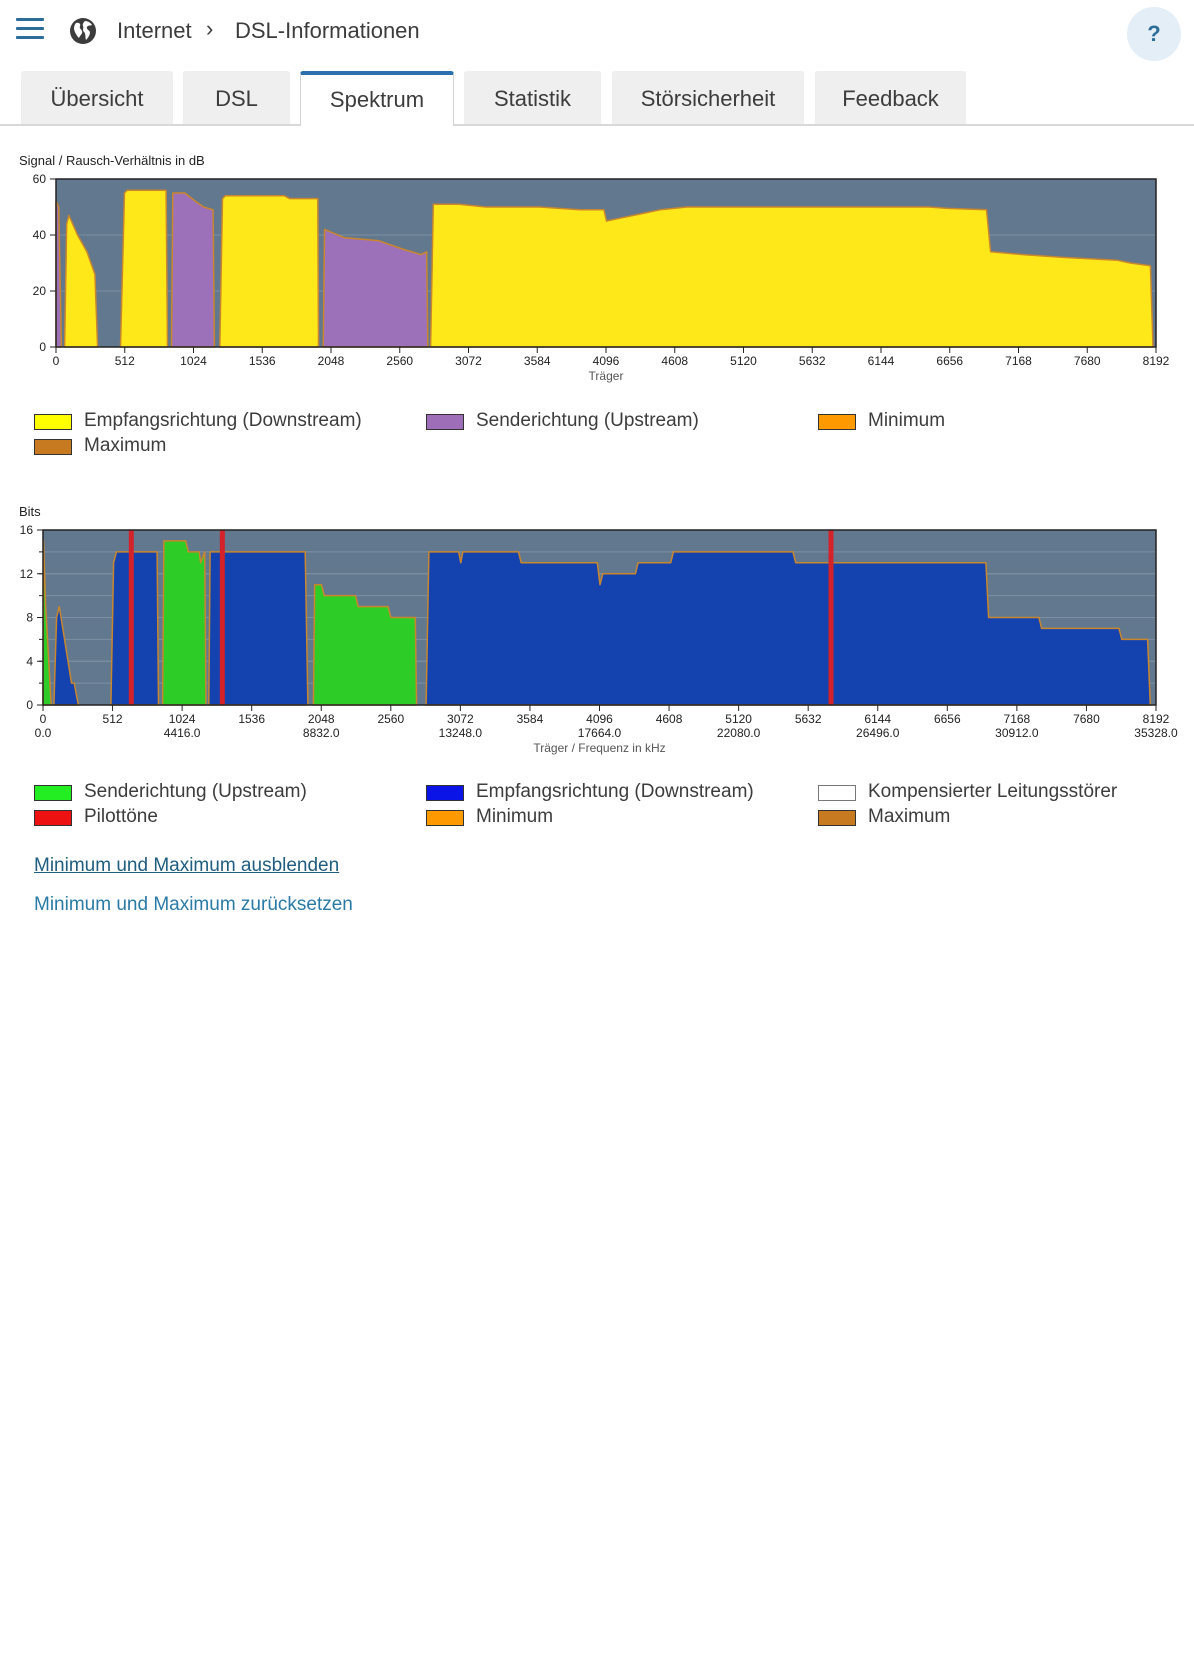 The height and width of the screenshot is (1670, 1194). Describe the element at coordinates (30, 511) in the screenshot. I see `bits-chart-title: Bits` at that location.